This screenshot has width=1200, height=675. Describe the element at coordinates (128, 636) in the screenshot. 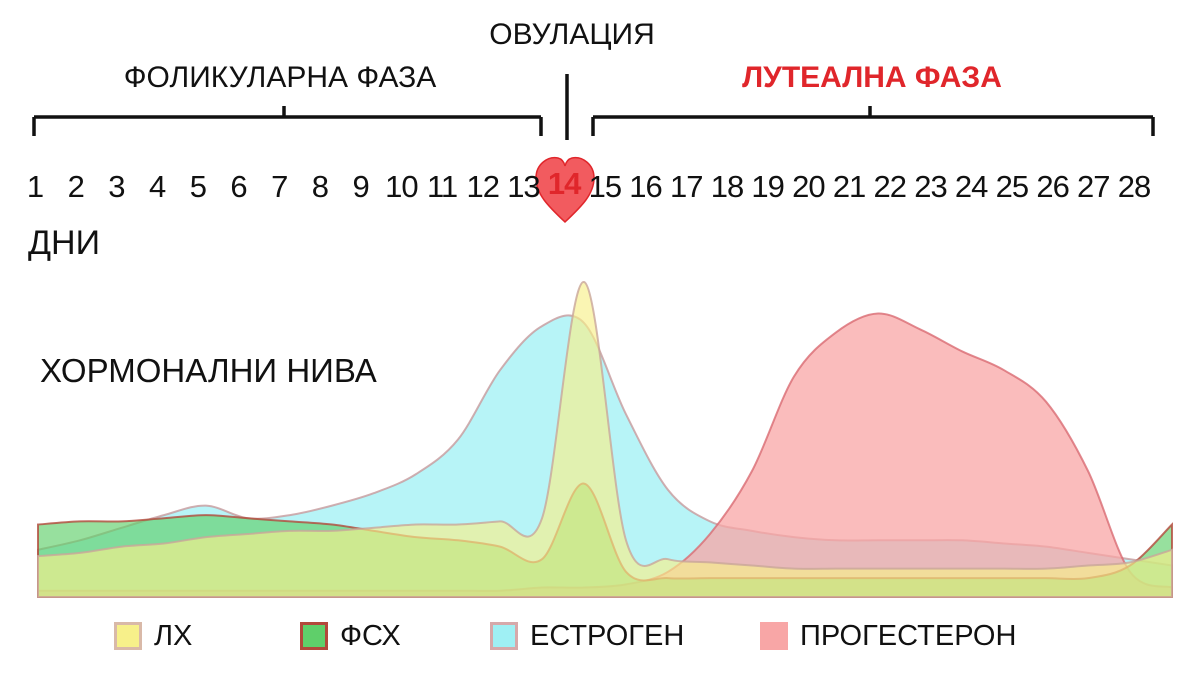

I see `legend-swatch-lh` at that location.